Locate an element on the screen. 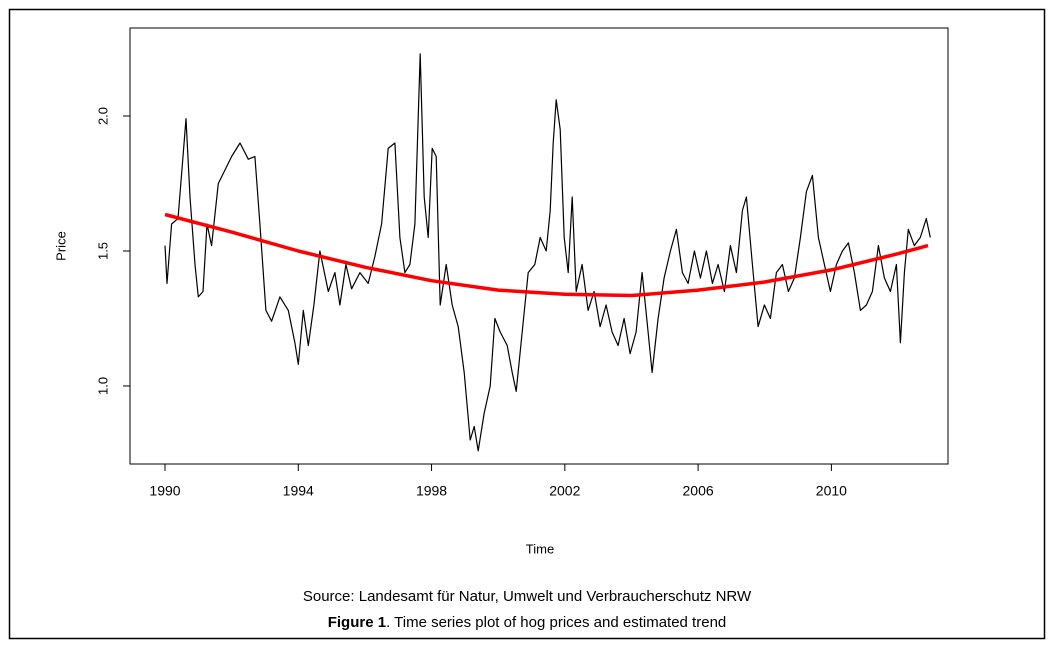 The image size is (1054, 648). y-tick-label: 1.5 is located at coordinates (102, 251).